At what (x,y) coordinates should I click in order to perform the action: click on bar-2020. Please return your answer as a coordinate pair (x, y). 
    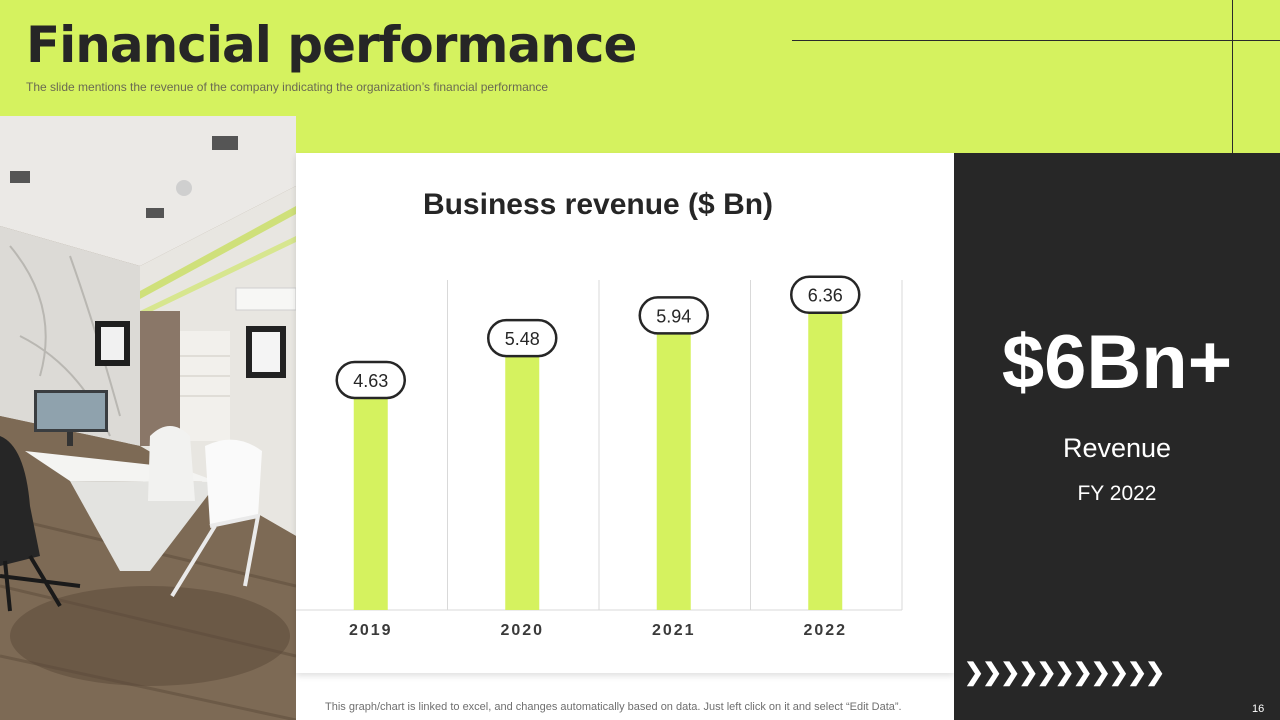
    Looking at the image, I should click on (522, 475).